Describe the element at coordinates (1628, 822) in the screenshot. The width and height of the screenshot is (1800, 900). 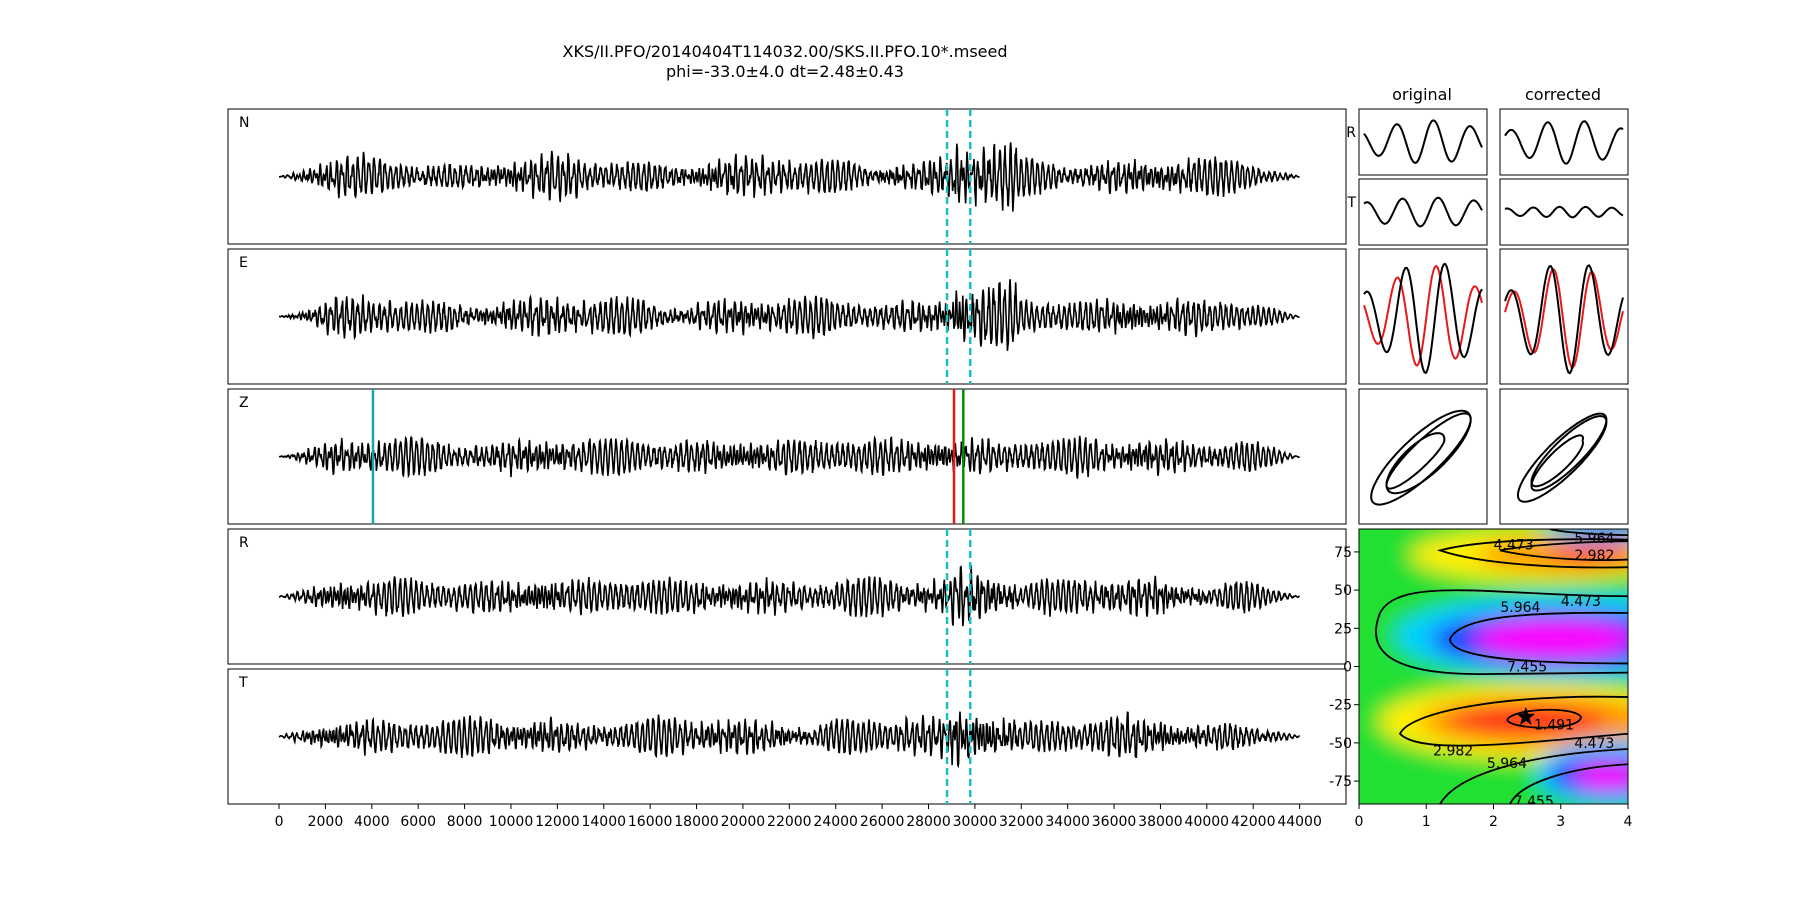
I see `x-tick-label: 4` at that location.